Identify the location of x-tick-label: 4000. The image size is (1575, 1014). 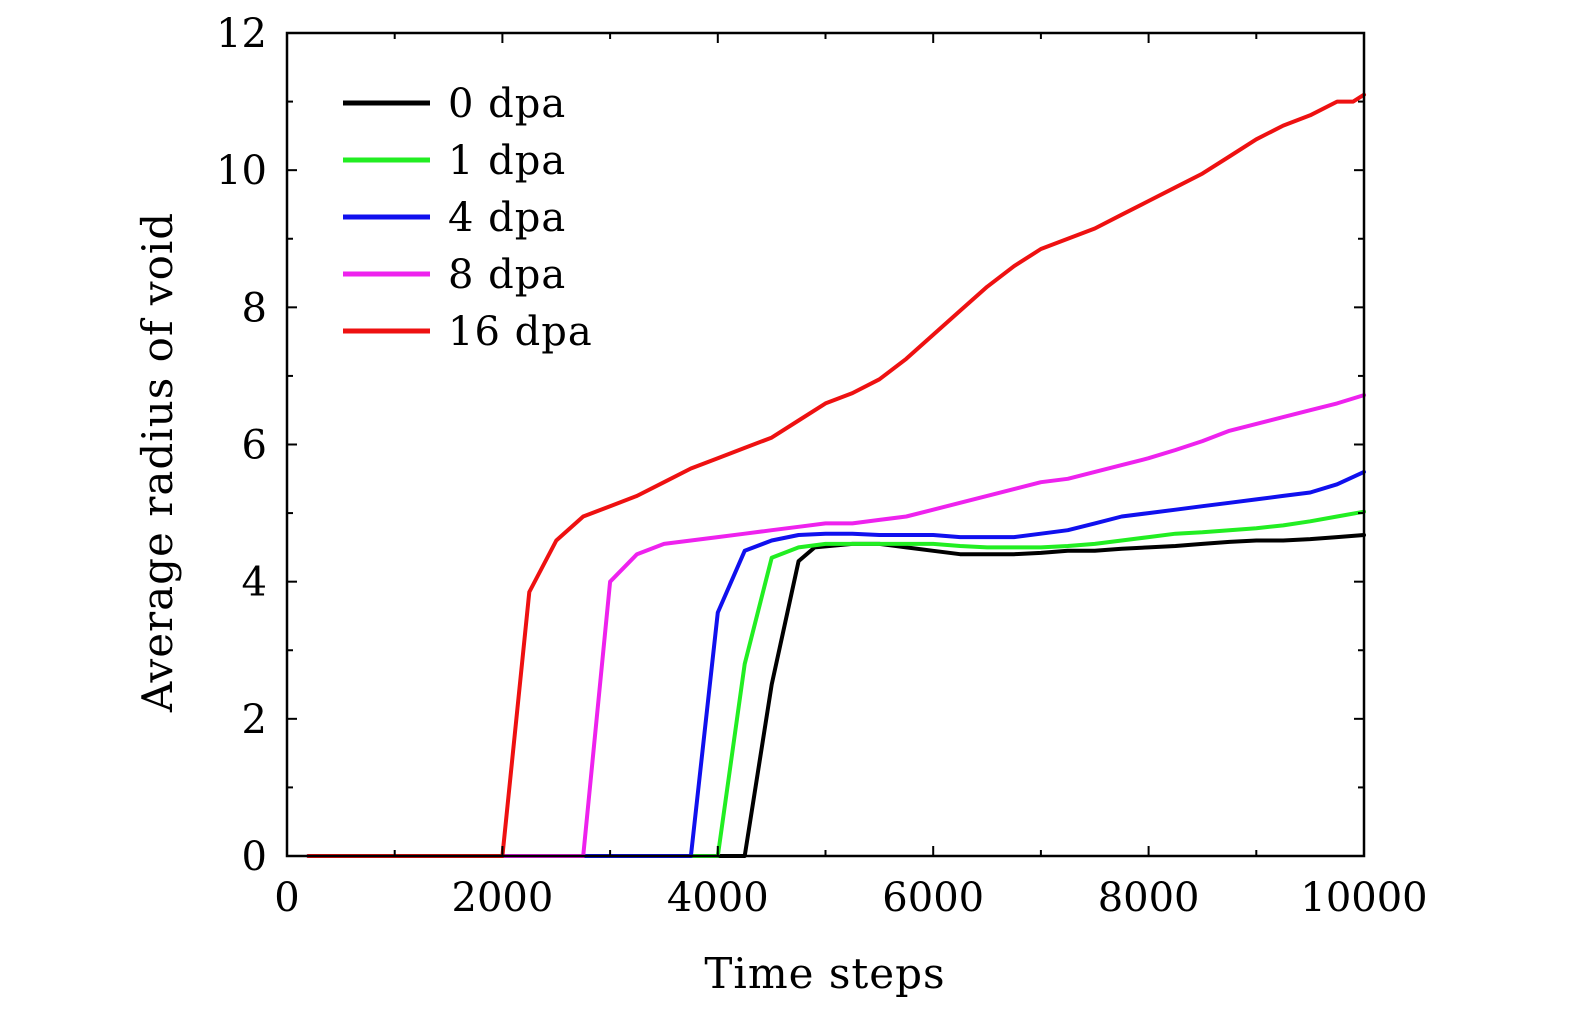
(718, 898).